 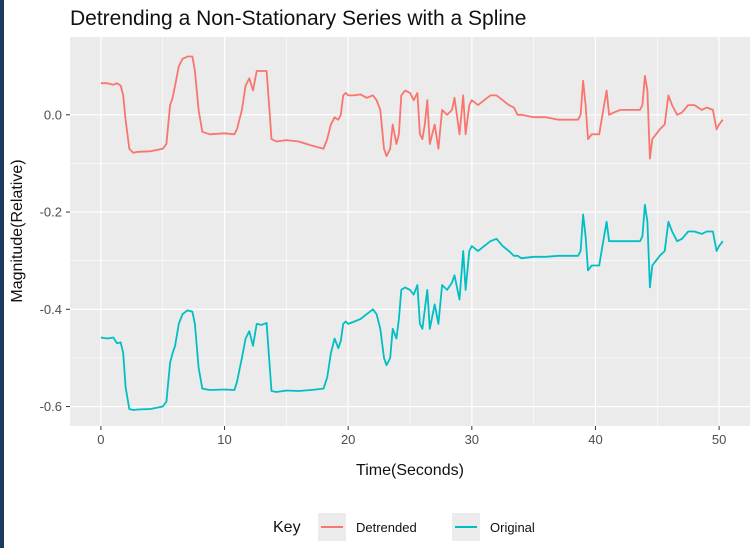 What do you see at coordinates (348, 439) in the screenshot?
I see `x-tick-label: 20` at bounding box center [348, 439].